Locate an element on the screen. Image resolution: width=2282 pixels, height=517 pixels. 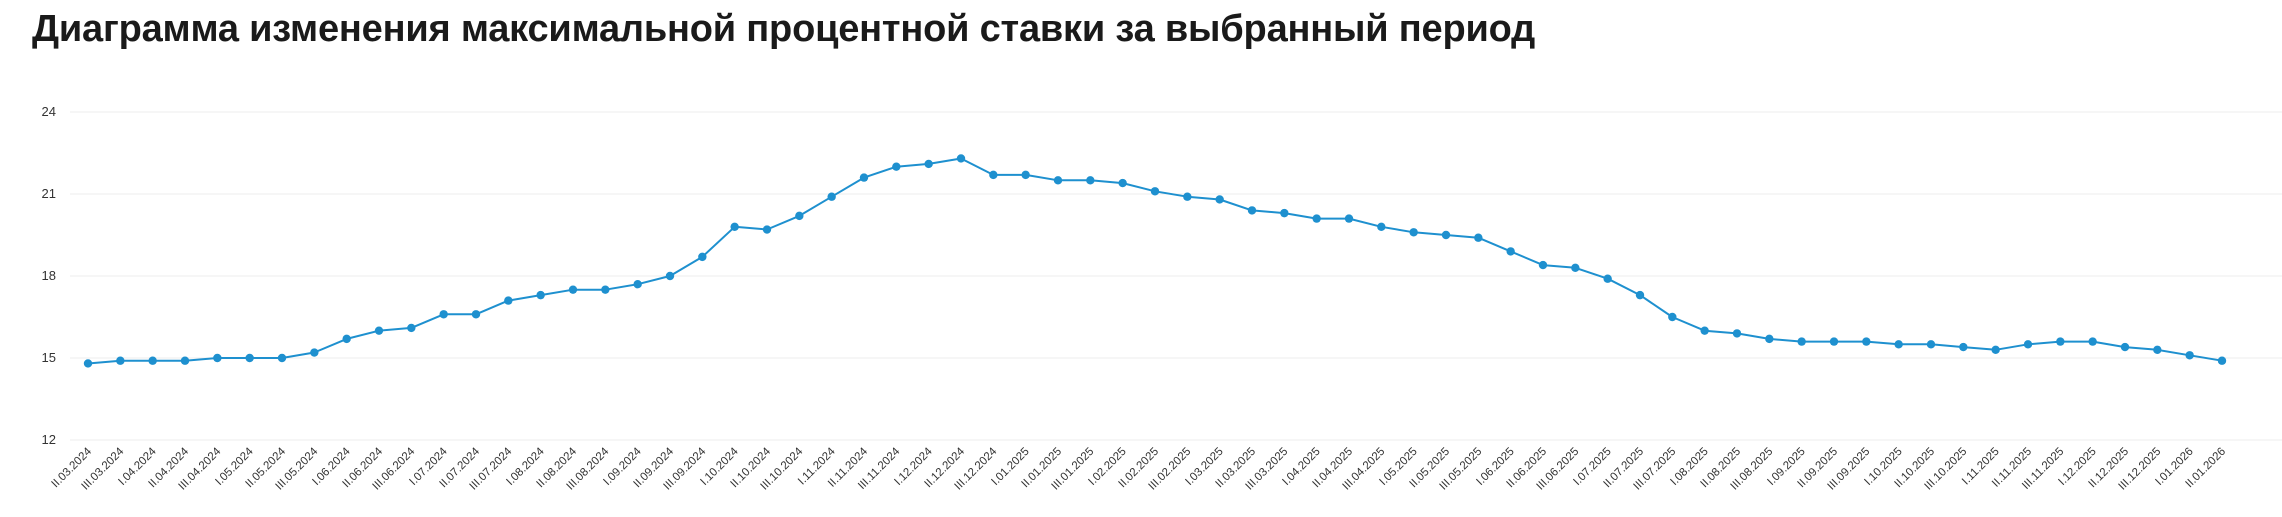
y-axis: 12 15 18 21 24 is located at coordinates (49, 275).